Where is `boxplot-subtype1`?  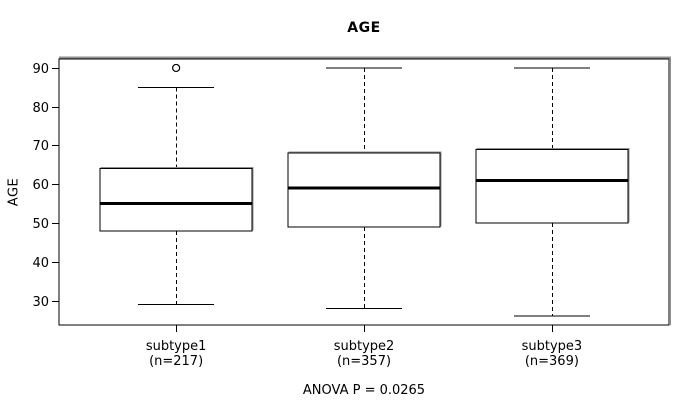
boxplot-subtype1 is located at coordinates (176, 197).